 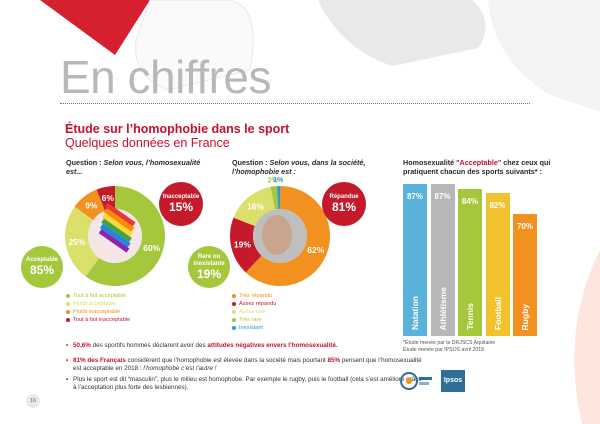 I want to click on pie1-badge-inacceptable: Inacceptable 15%, so click(x=181, y=204).